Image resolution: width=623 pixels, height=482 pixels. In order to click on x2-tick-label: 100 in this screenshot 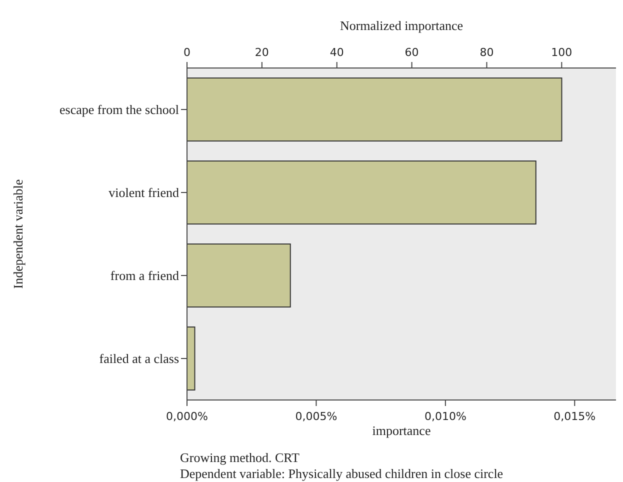, I will do `click(561, 52)`.